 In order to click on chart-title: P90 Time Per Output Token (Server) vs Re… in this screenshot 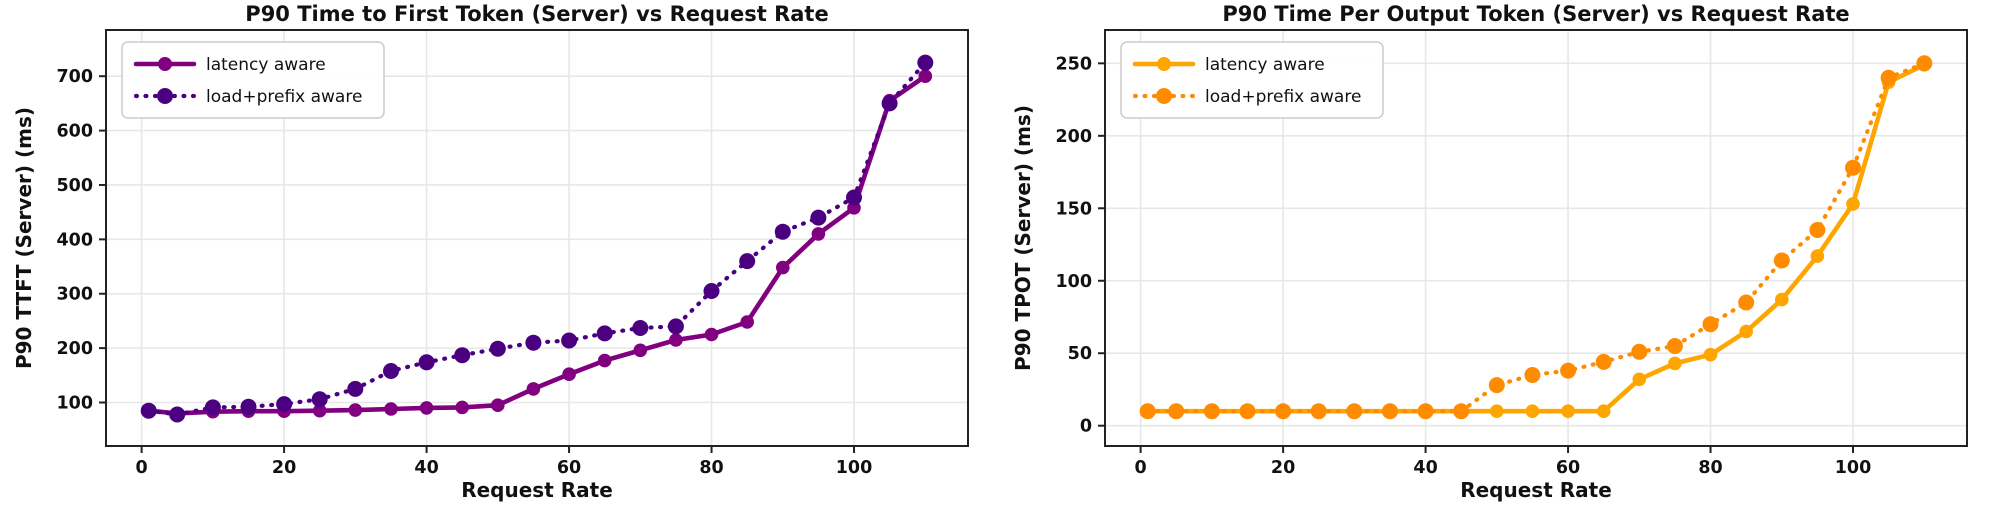, I will do `click(1536, 14)`.